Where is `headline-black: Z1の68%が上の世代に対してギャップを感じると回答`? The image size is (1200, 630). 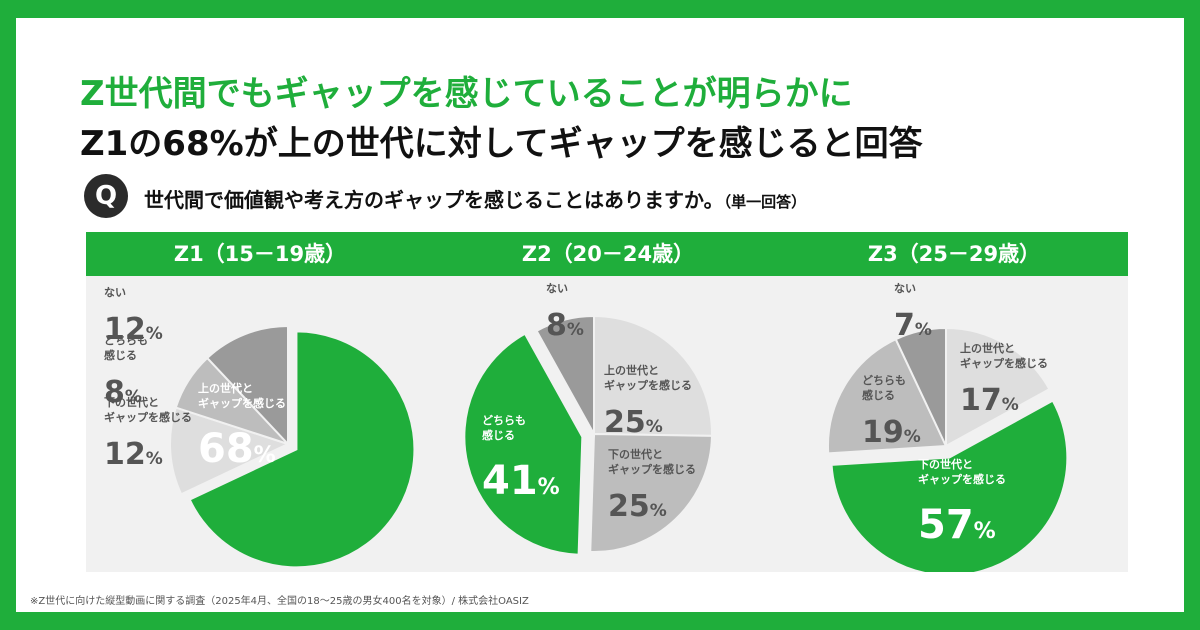
headline-black: Z1の68%が上の世代に対してギャップを感じると回答 is located at coordinates (501, 144).